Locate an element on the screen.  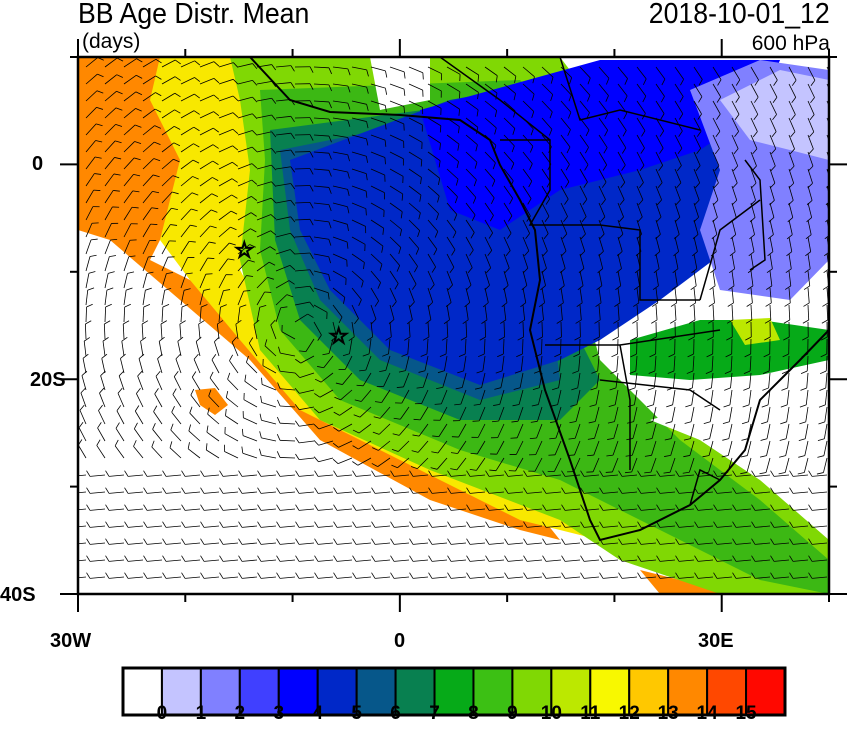
pressure-level-label: 600 hPa is located at coordinates (790, 43).